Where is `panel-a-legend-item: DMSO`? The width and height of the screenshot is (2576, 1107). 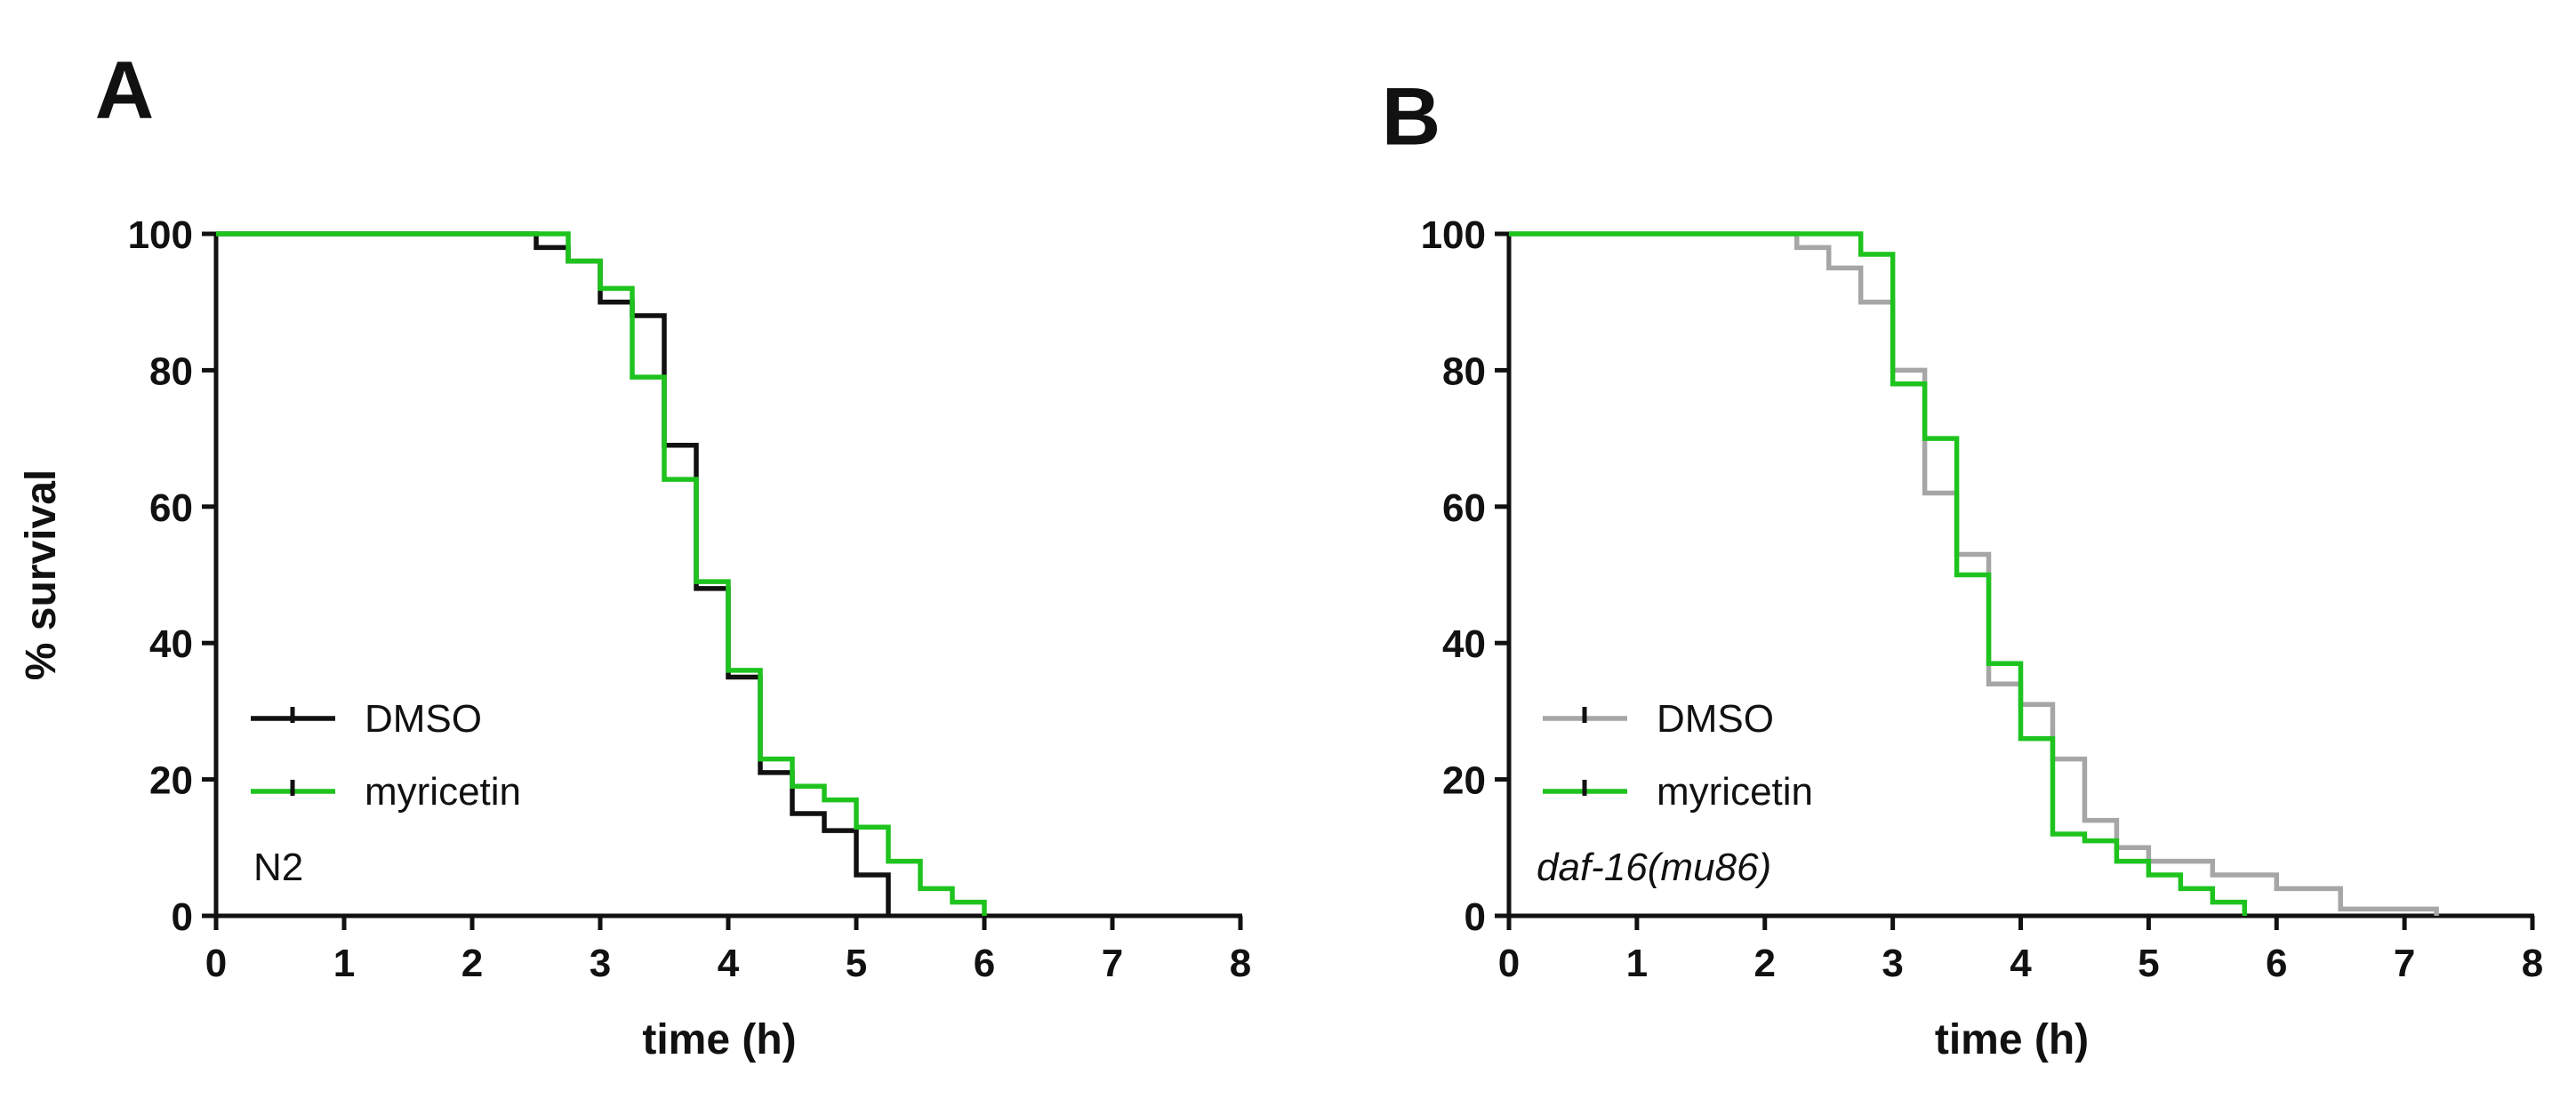 panel-a-legend-item: DMSO is located at coordinates (366, 719).